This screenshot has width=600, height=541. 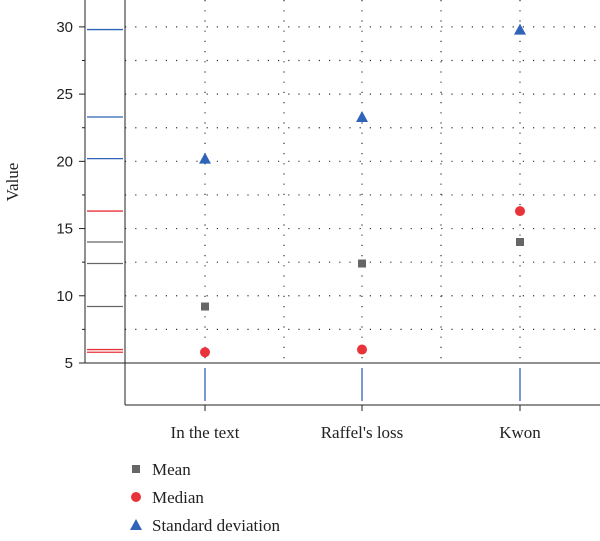 What do you see at coordinates (64, 229) in the screenshot?
I see `y-tick-label: 15` at bounding box center [64, 229].